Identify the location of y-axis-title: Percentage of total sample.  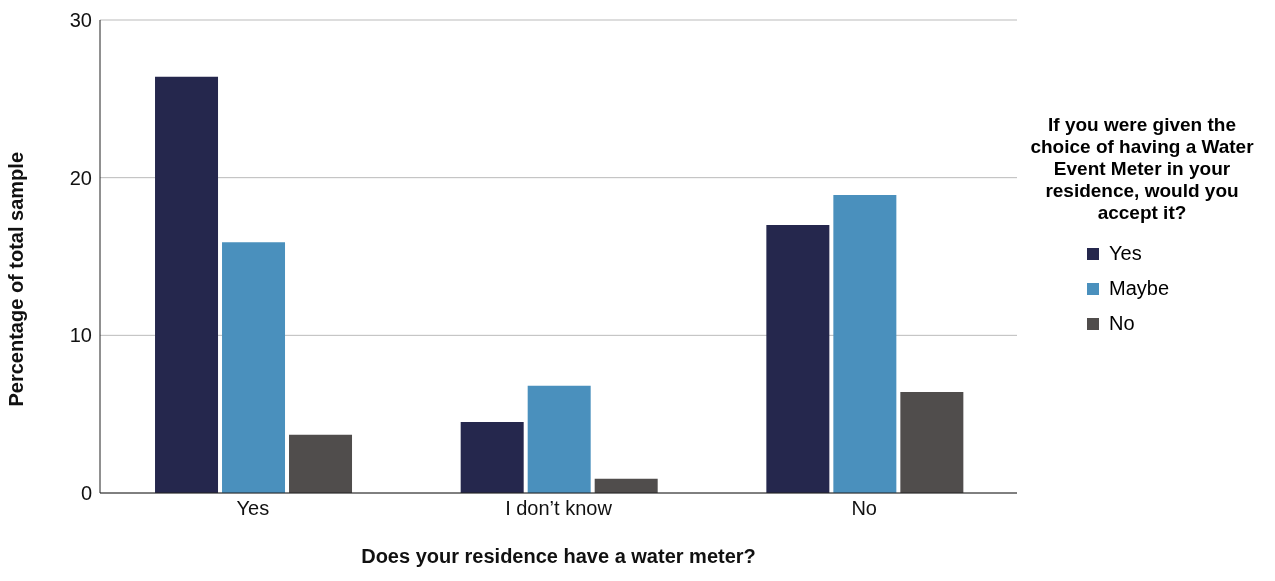
(16, 279).